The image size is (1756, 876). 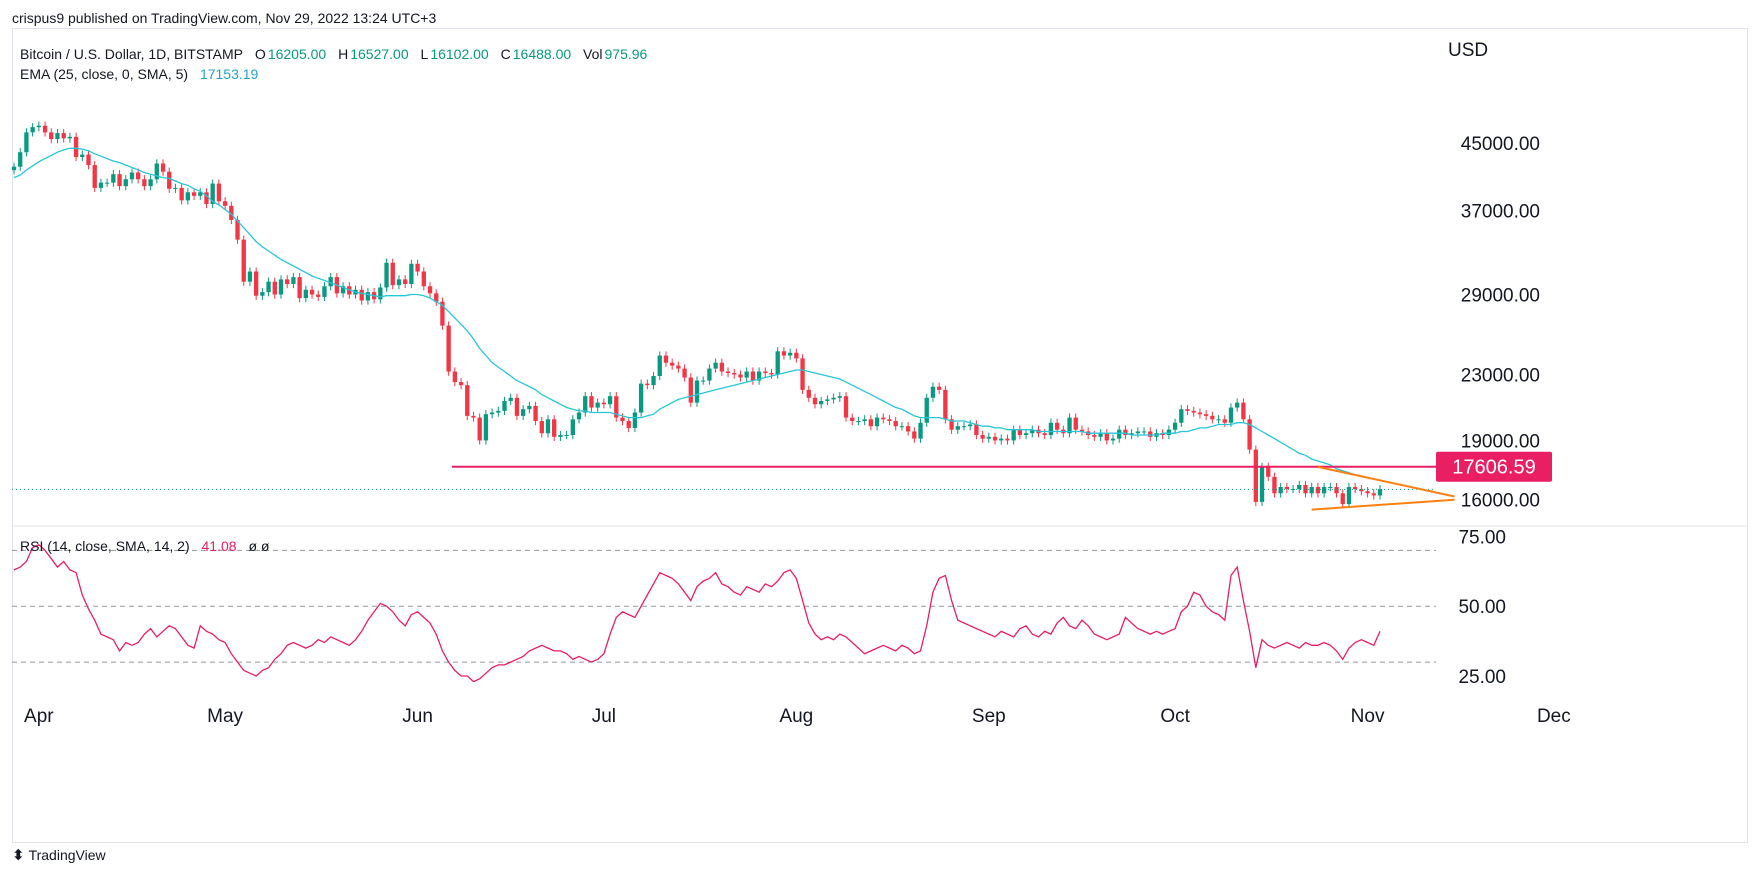 What do you see at coordinates (1500, 441) in the screenshot?
I see `price-tick-label: 19000.00` at bounding box center [1500, 441].